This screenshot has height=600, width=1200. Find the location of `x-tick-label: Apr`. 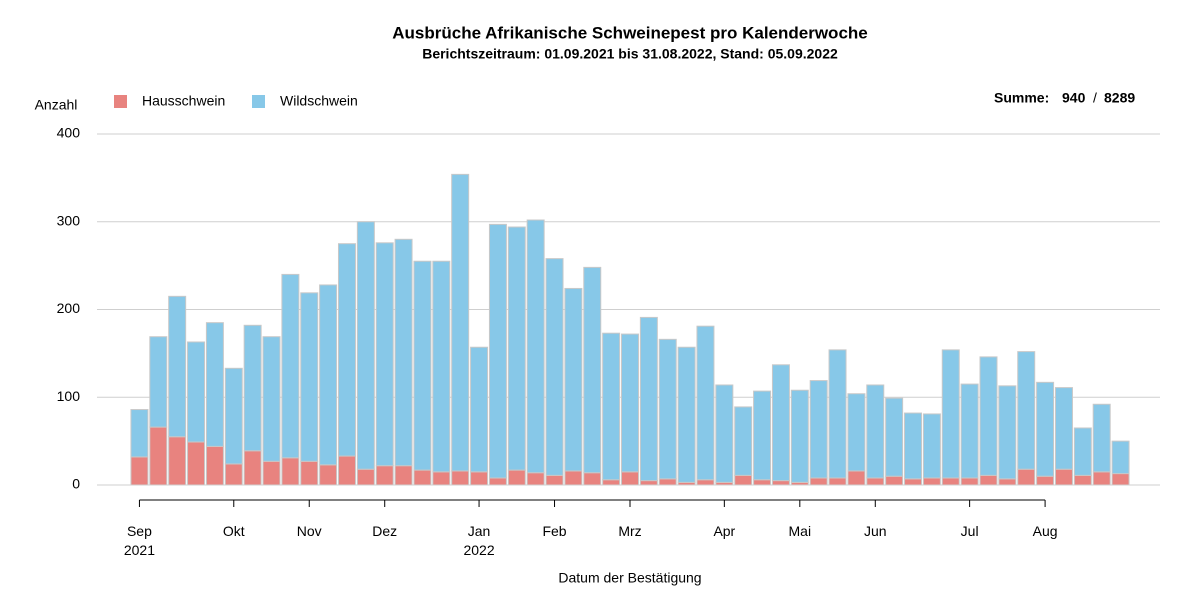

x-tick-label: Apr is located at coordinates (724, 531).